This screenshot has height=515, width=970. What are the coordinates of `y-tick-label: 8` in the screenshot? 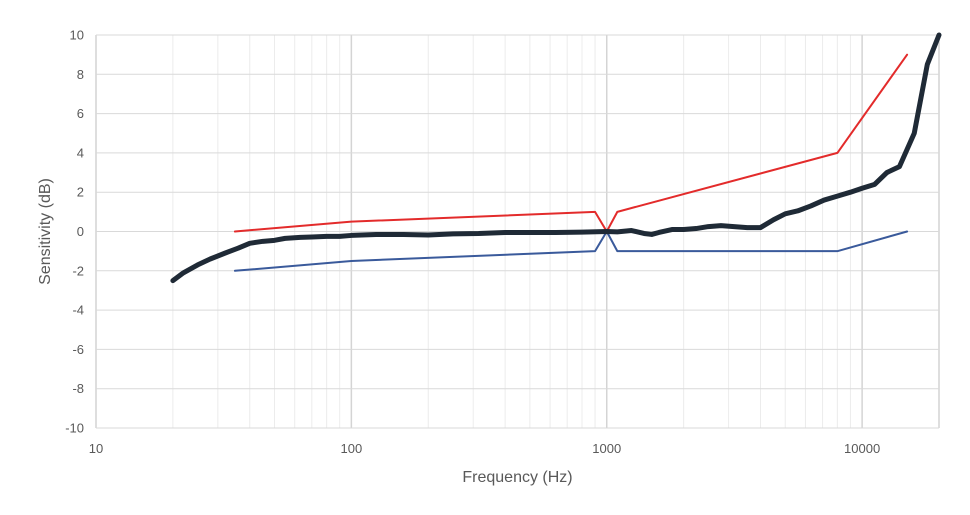 It's located at (80, 74).